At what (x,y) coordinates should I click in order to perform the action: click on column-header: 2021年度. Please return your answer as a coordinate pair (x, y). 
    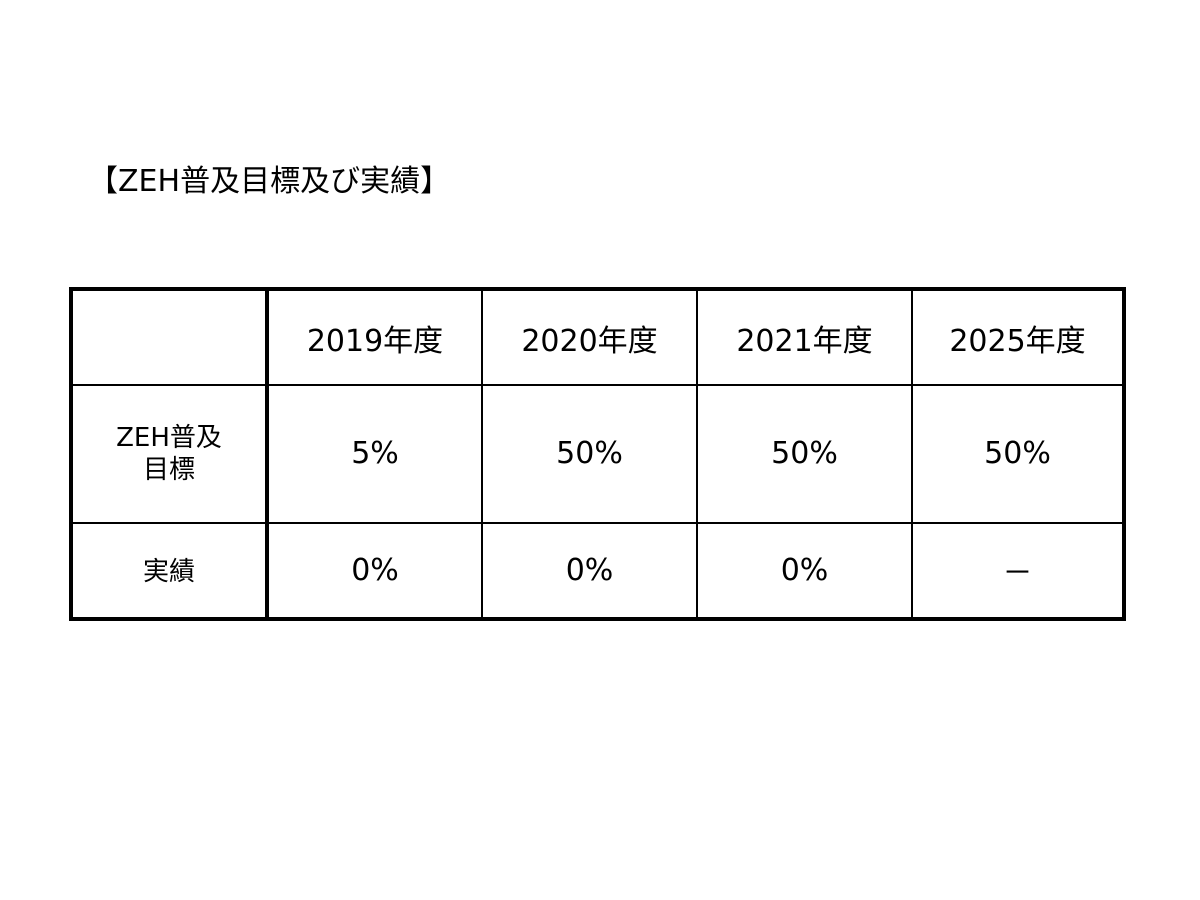
    Looking at the image, I should click on (804, 339).